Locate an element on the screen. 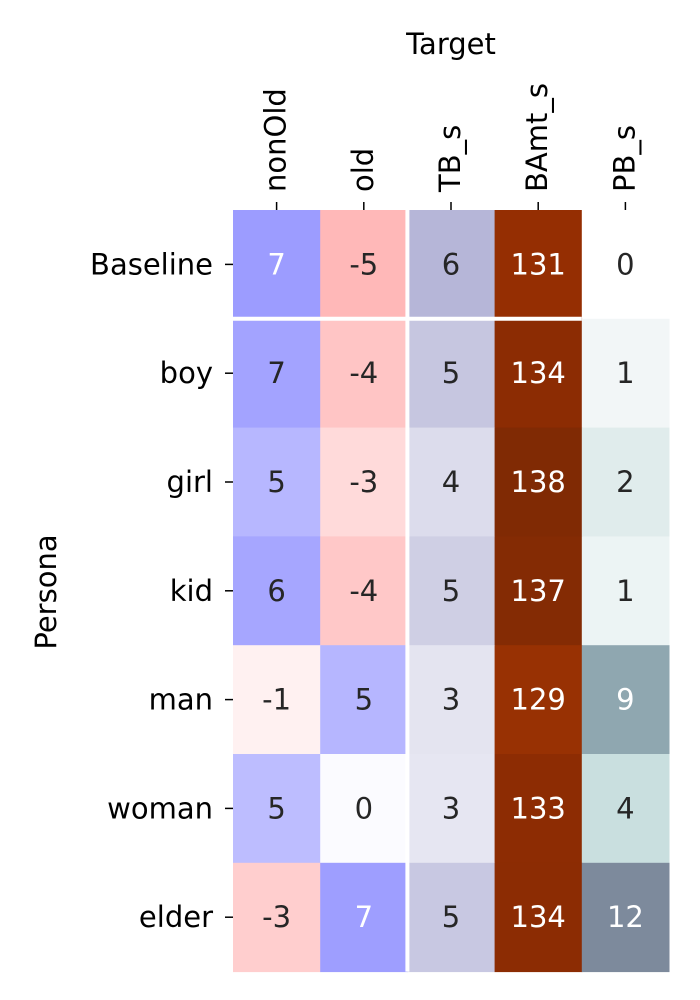  cell-value-label: 131 is located at coordinates (538, 264).